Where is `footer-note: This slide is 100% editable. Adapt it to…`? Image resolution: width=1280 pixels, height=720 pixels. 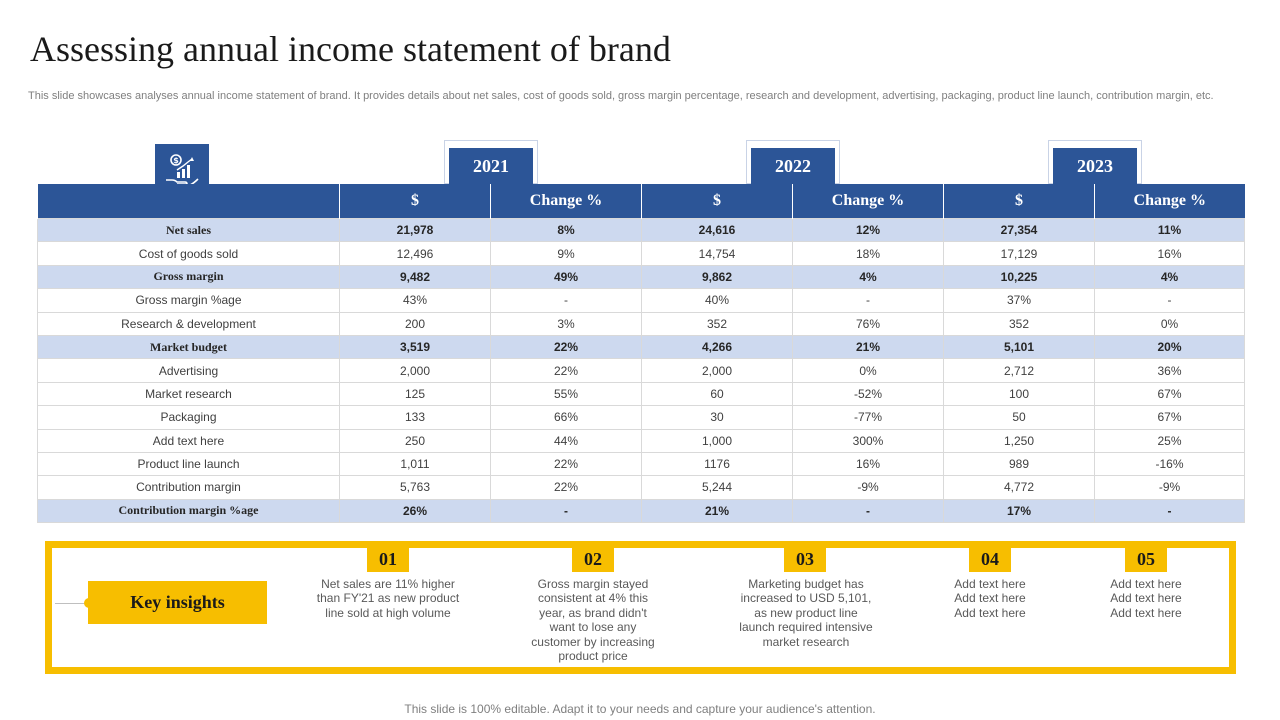
footer-note: This slide is 100% editable. Adapt it to… is located at coordinates (640, 709).